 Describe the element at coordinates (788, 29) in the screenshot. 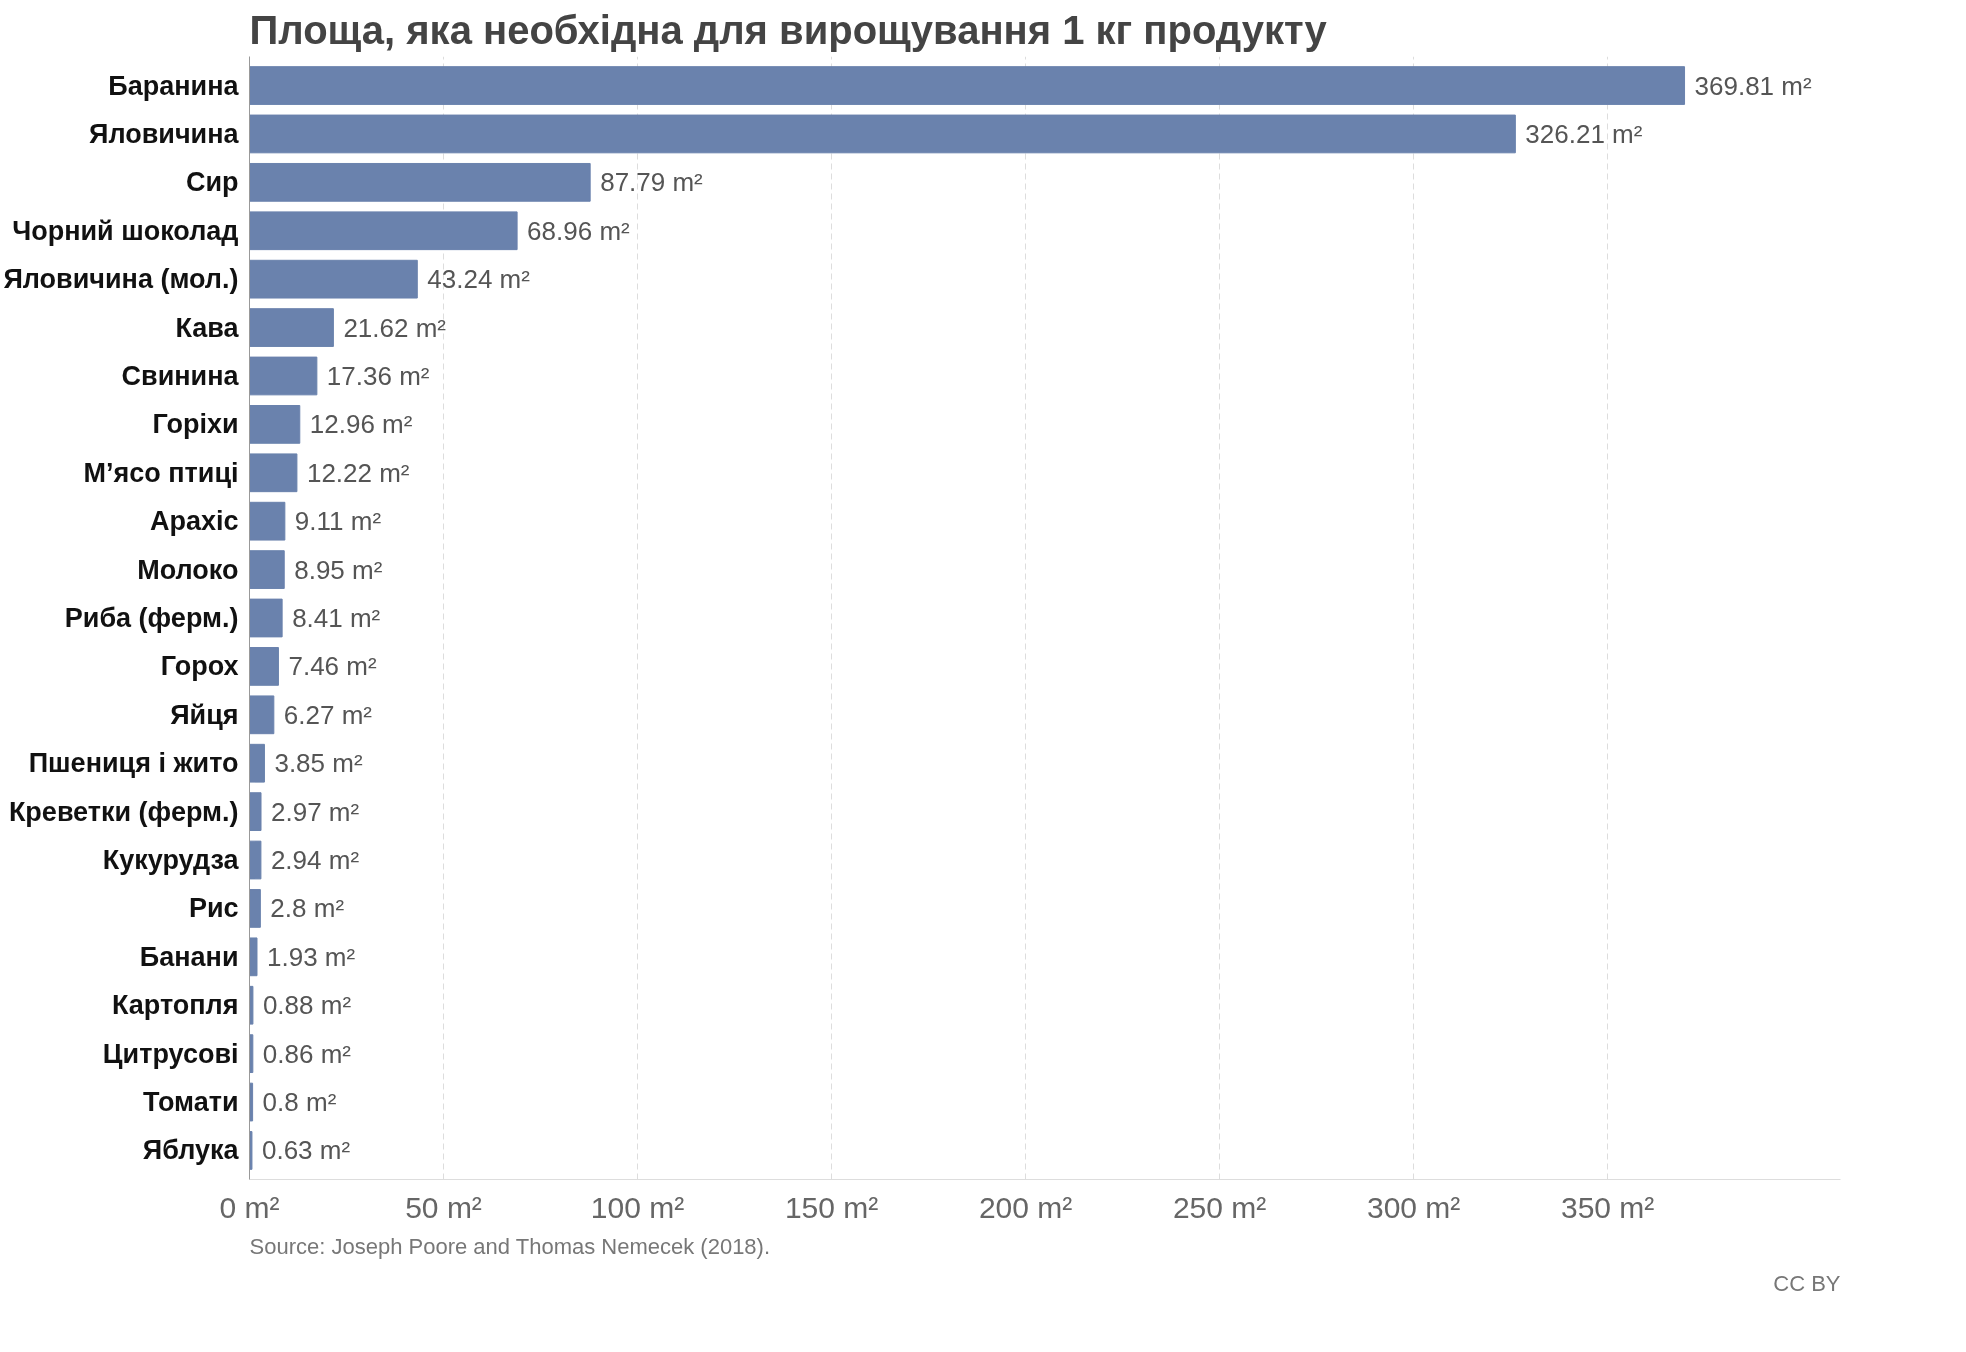

I see `chart-title: Площа, яка необхідна для вирощування 1 кг продукту` at that location.